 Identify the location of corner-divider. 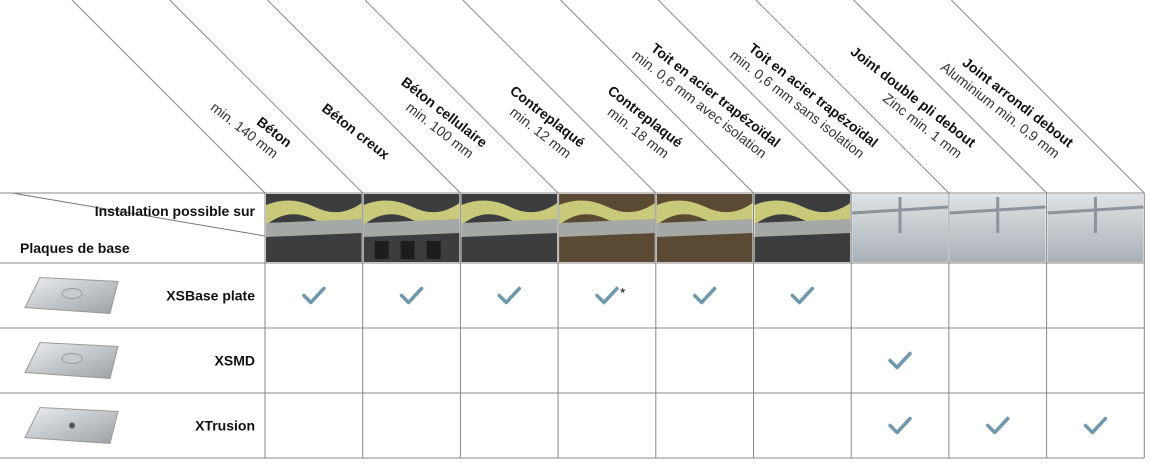
(138, 214).